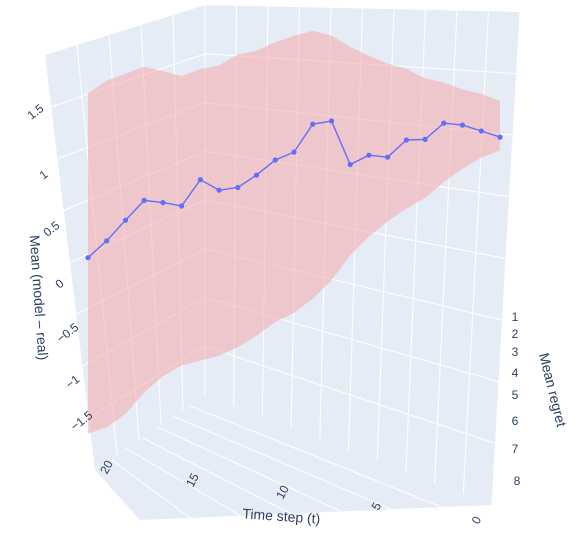 The image size is (581, 552). What do you see at coordinates (52, 229) in the screenshot?
I see `z-tick-label: 0.5` at bounding box center [52, 229].